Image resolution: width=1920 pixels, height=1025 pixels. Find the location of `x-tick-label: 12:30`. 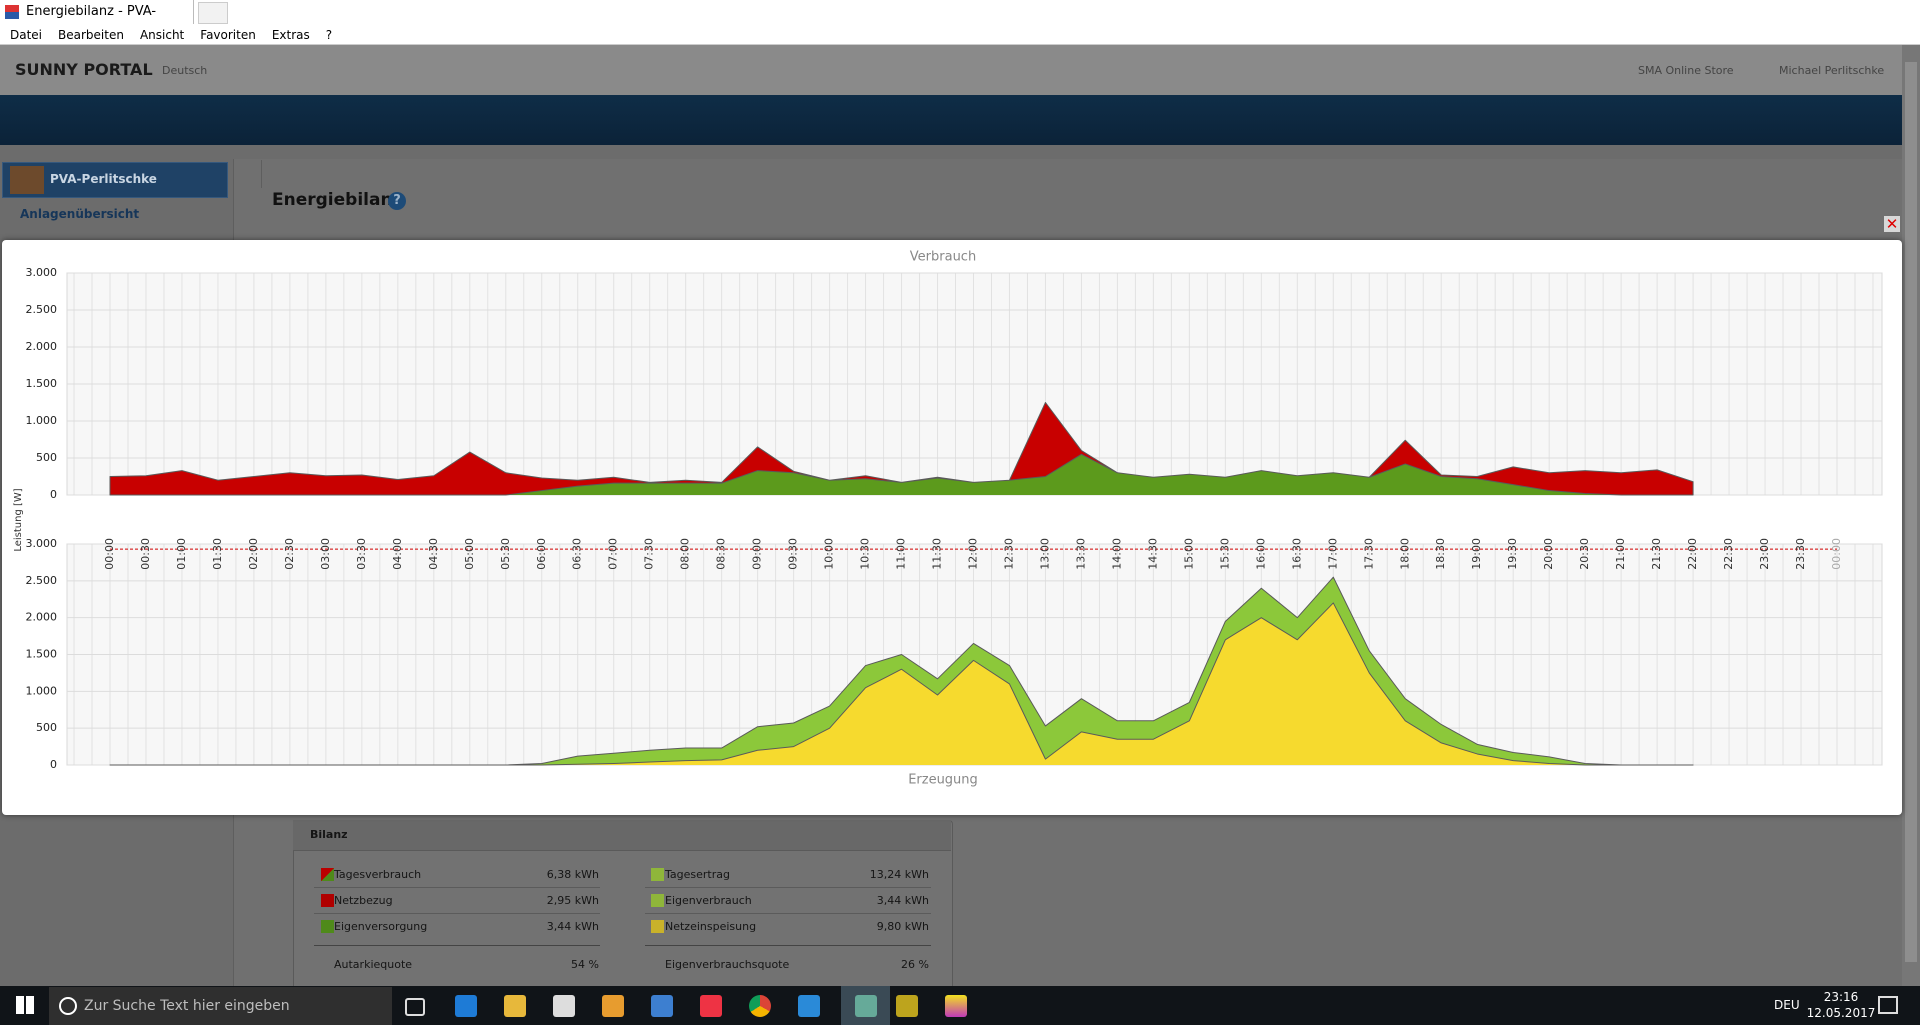

x-tick-label: 12:30 is located at coordinates (1008, 554).